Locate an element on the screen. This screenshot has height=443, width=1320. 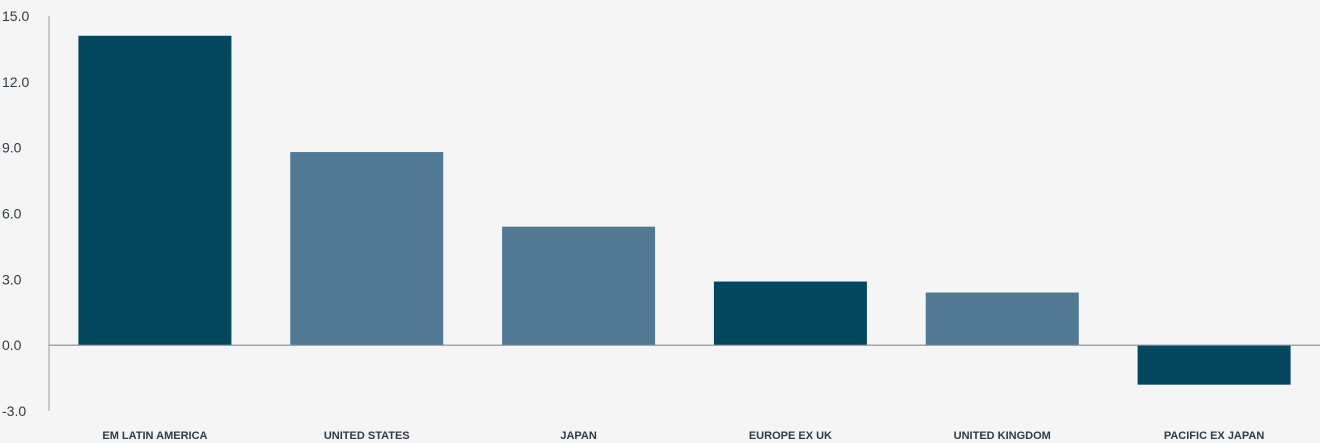
category-label: PACIFIC EX JAPAN is located at coordinates (1214, 436).